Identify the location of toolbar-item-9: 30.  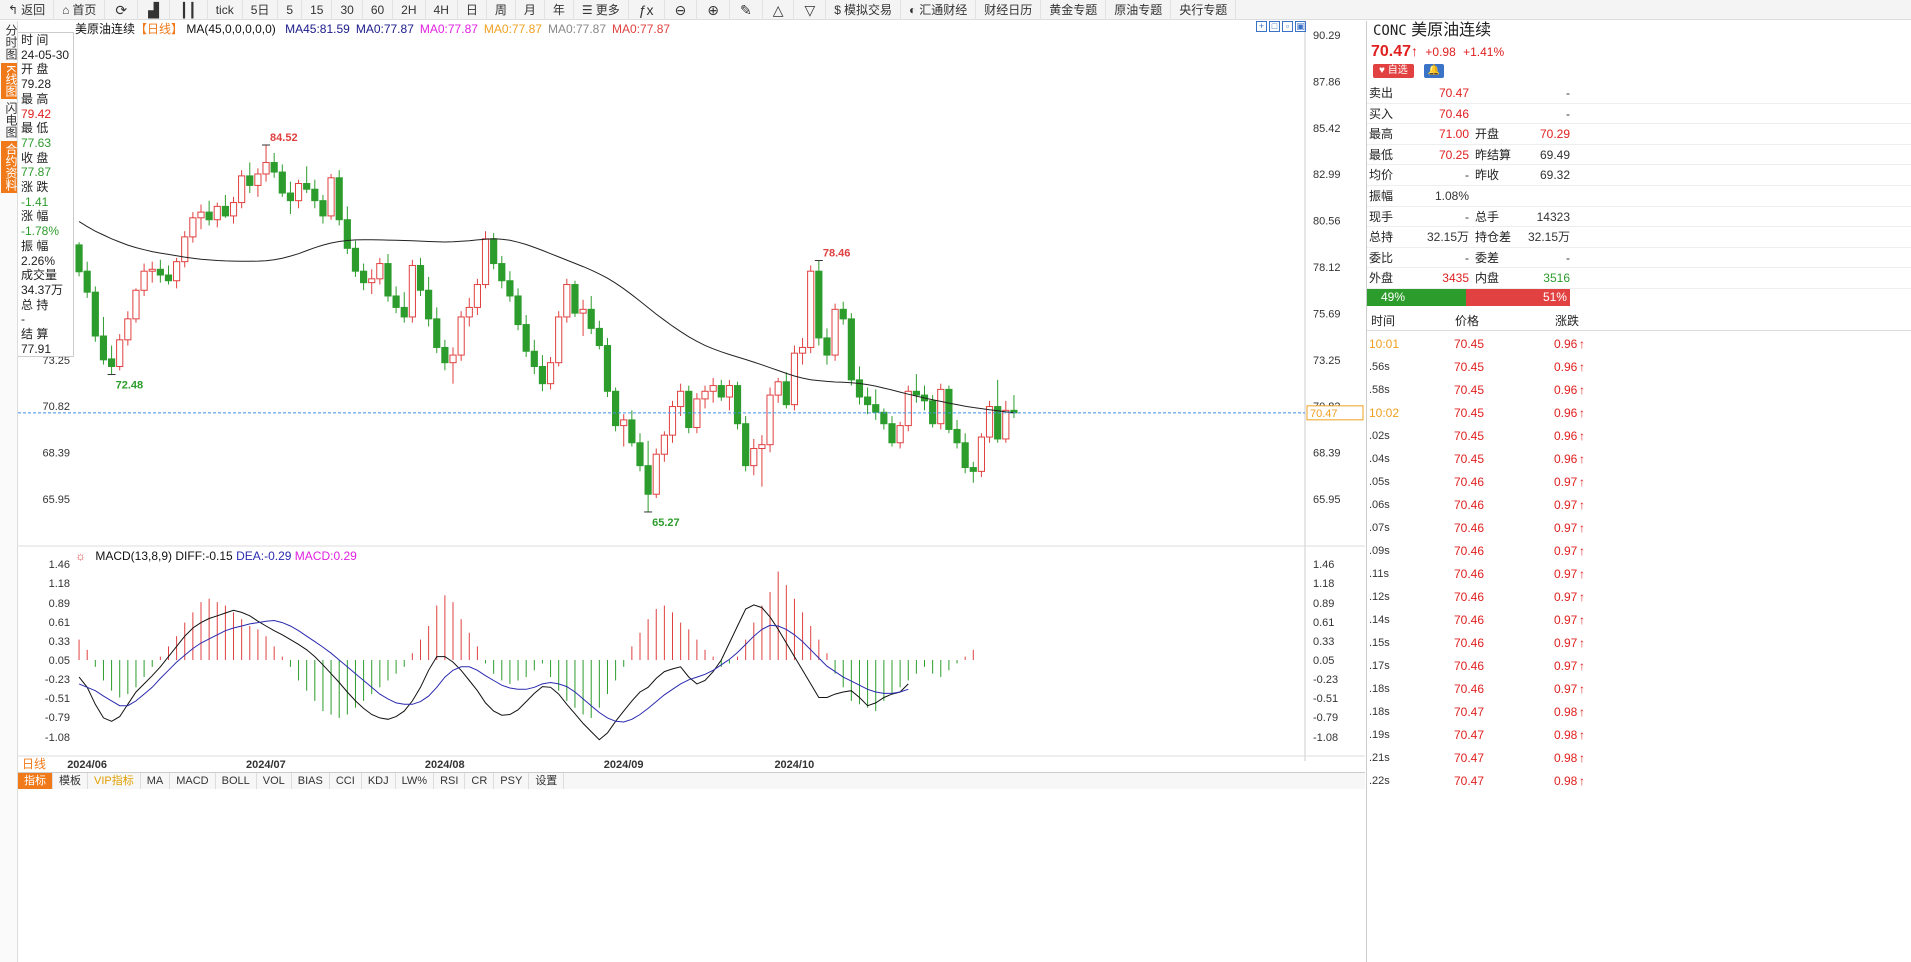
(347, 10).